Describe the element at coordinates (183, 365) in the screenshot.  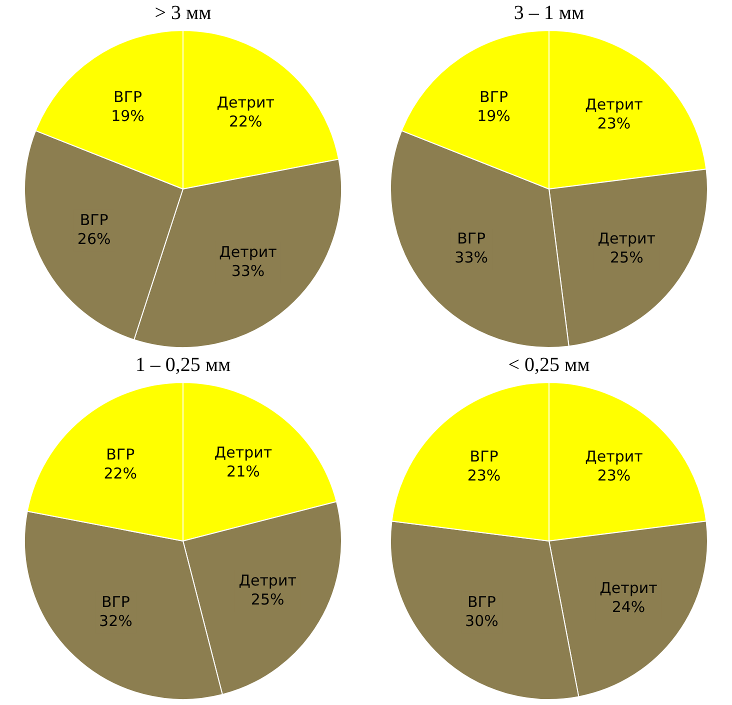
I see `chart-title: 1 – 0,25 мм` at that location.